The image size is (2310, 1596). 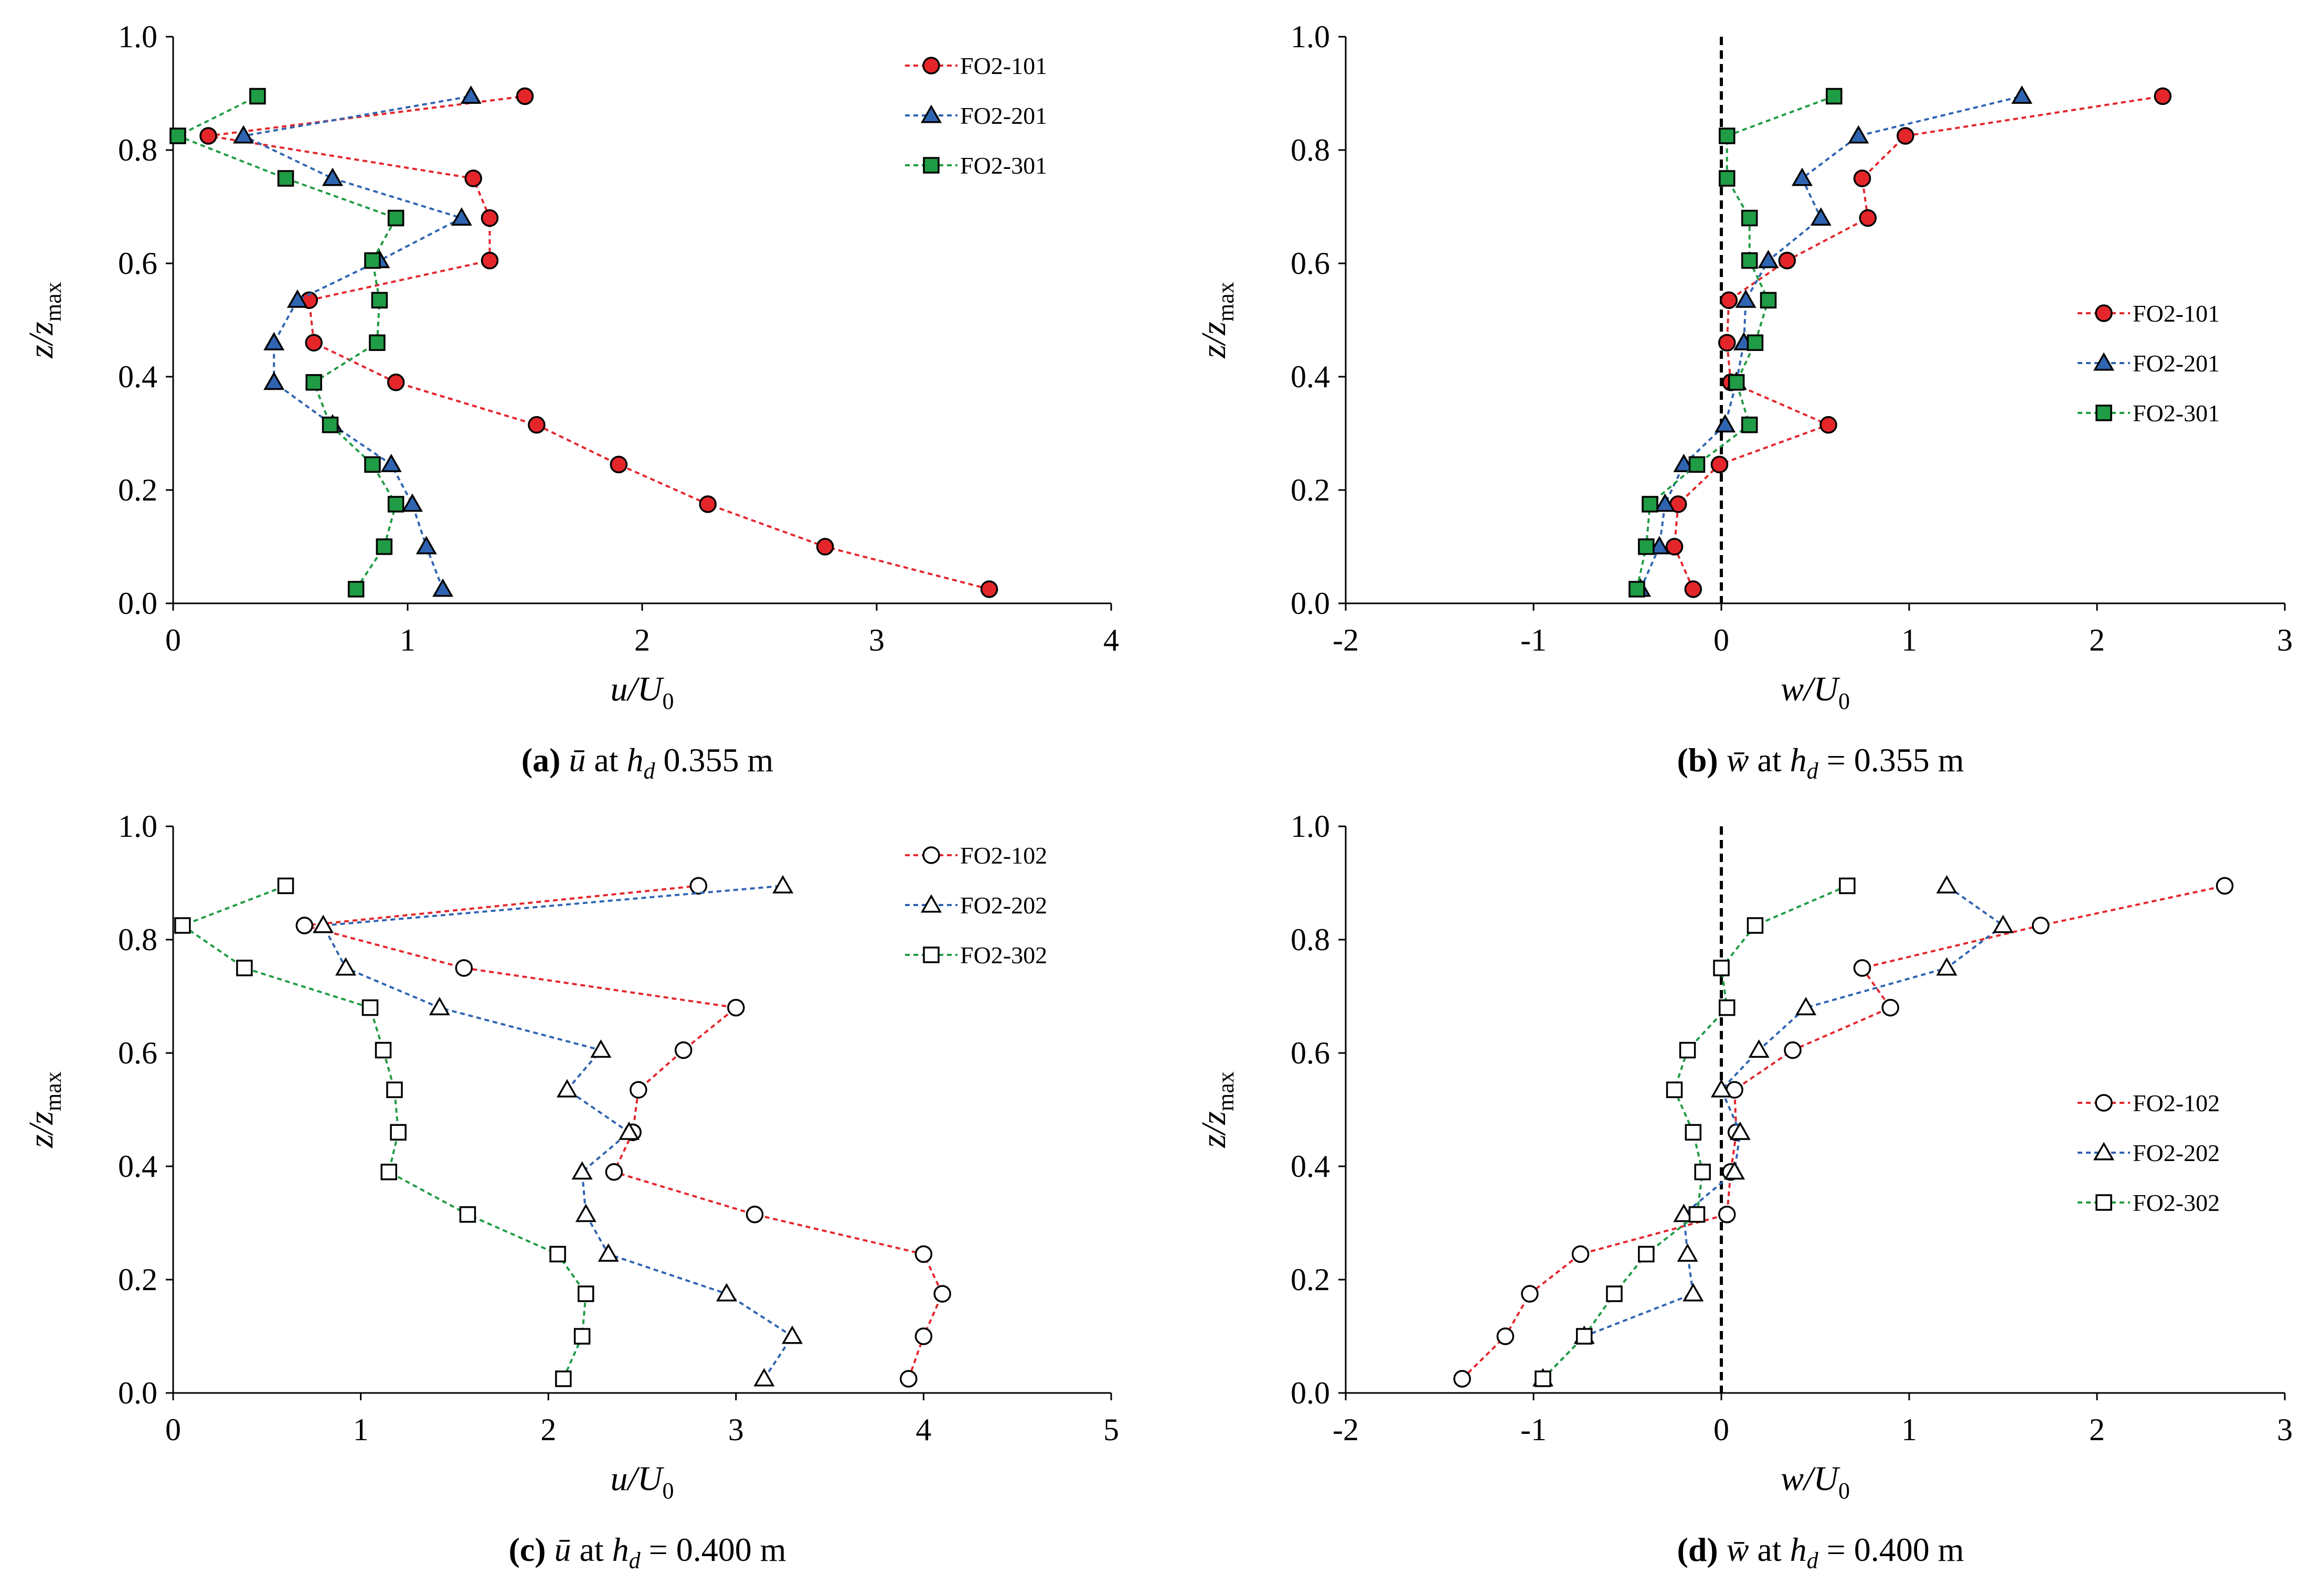 I want to click on legend: FO2-101 FO2-201 FO2-301, so click(x=2149, y=363).